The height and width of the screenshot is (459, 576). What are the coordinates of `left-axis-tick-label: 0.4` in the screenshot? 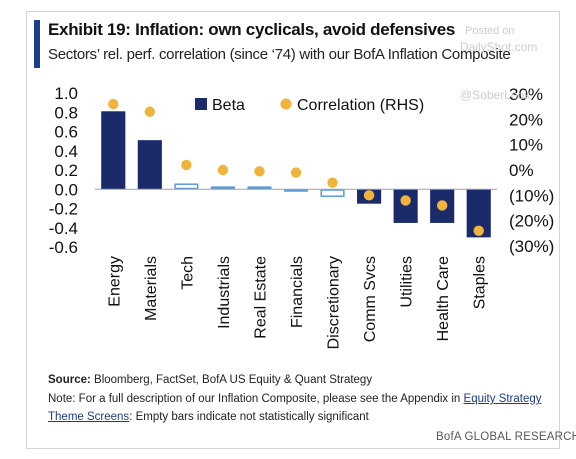 It's located at (66, 151).